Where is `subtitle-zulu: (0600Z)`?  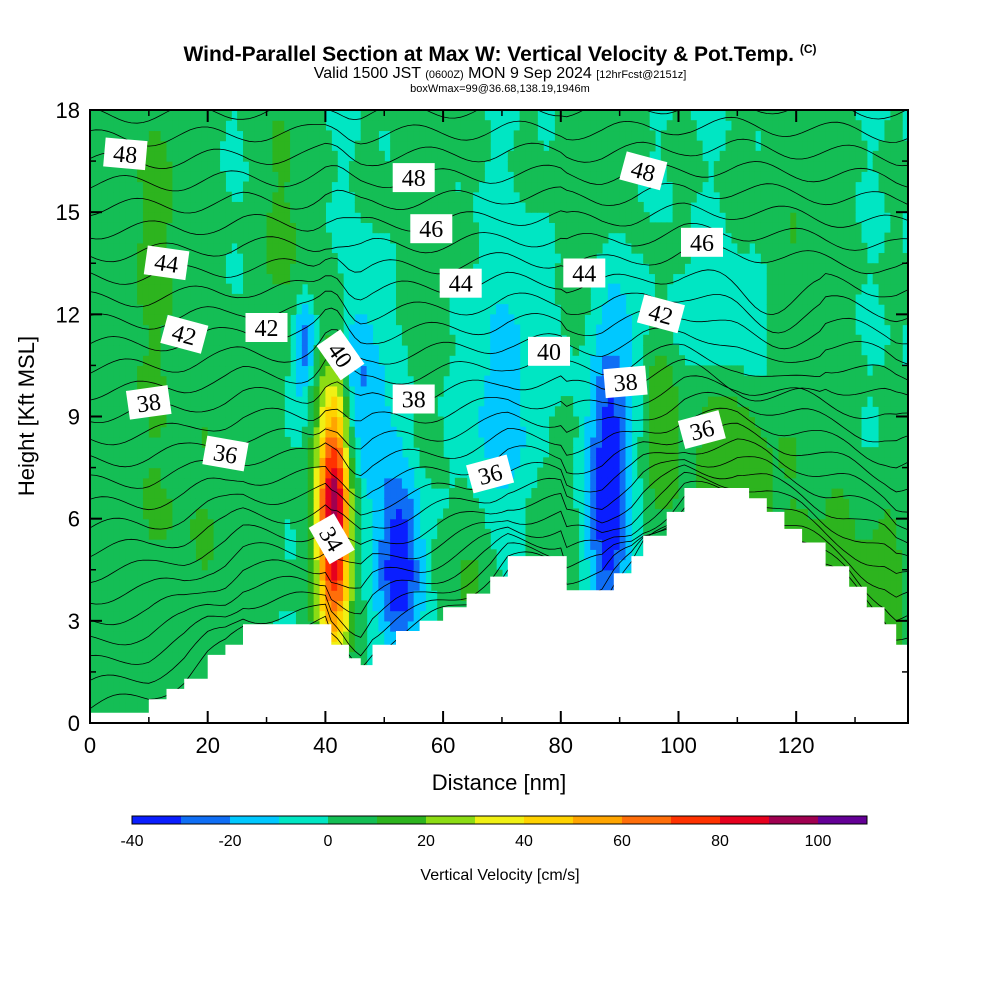
subtitle-zulu: (0600Z) is located at coordinates (444, 75).